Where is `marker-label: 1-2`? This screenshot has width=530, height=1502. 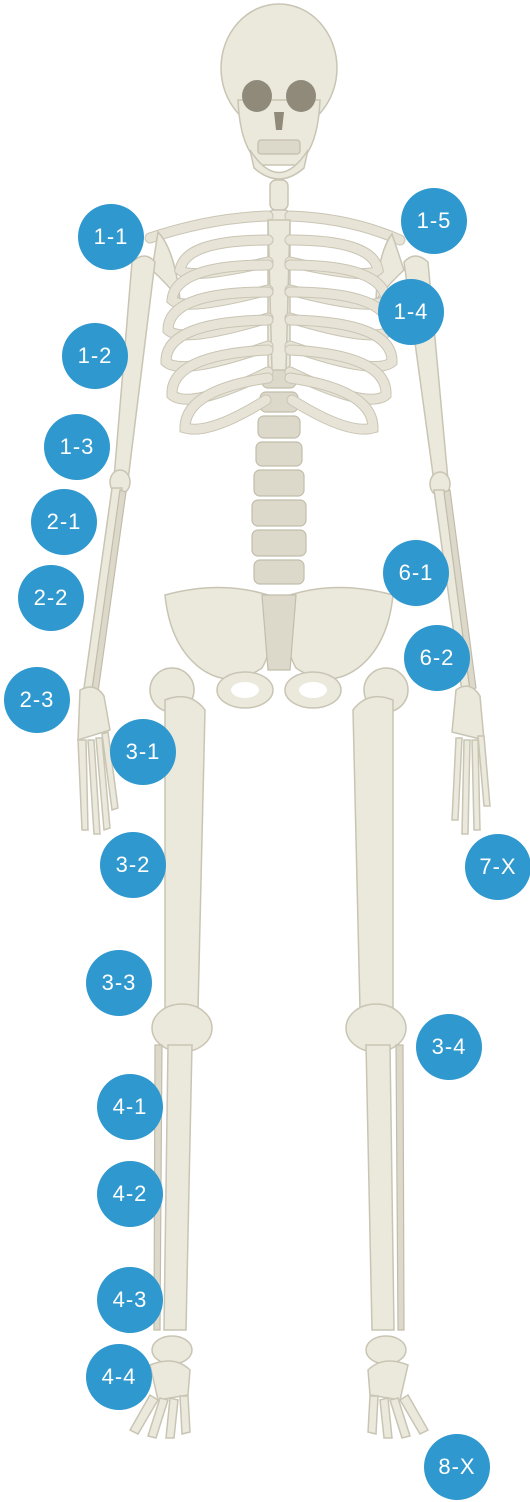
marker-label: 1-2 is located at coordinates (95, 355).